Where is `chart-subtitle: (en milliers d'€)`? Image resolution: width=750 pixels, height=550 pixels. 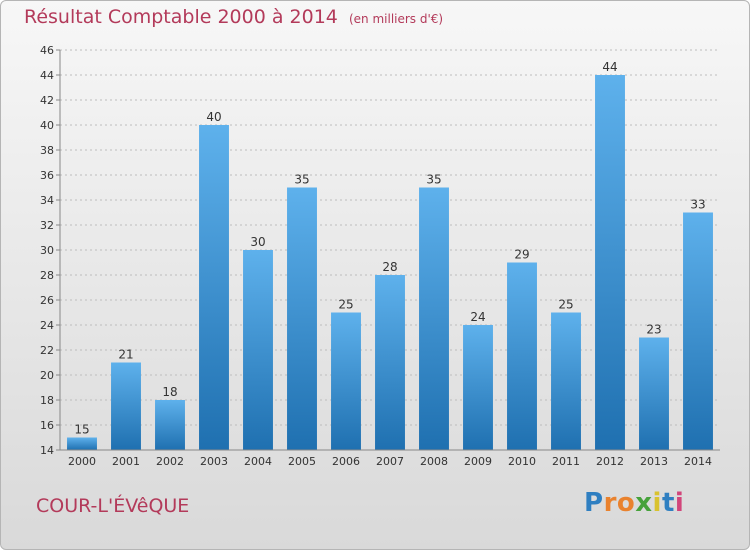 chart-subtitle: (en milliers d'€) is located at coordinates (396, 19).